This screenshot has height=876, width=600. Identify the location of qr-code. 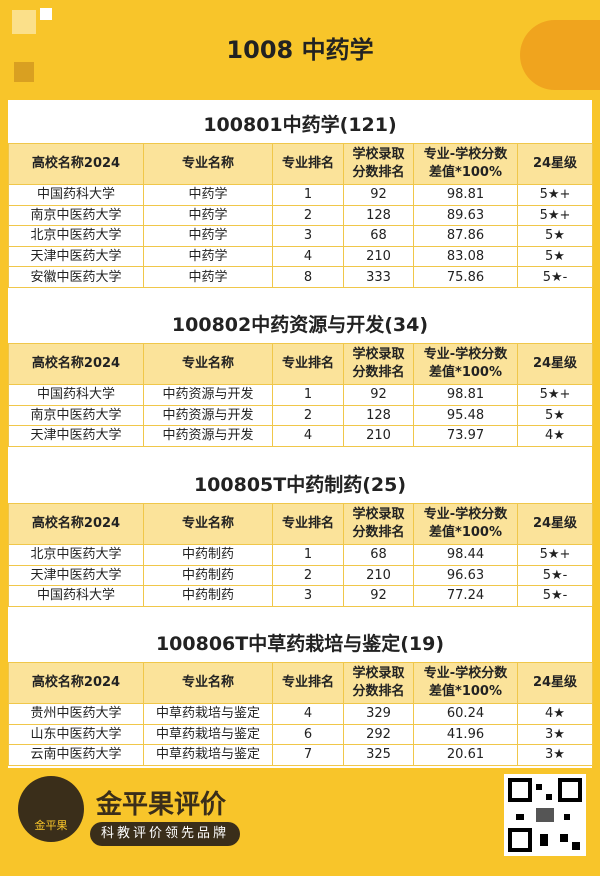
(545, 815).